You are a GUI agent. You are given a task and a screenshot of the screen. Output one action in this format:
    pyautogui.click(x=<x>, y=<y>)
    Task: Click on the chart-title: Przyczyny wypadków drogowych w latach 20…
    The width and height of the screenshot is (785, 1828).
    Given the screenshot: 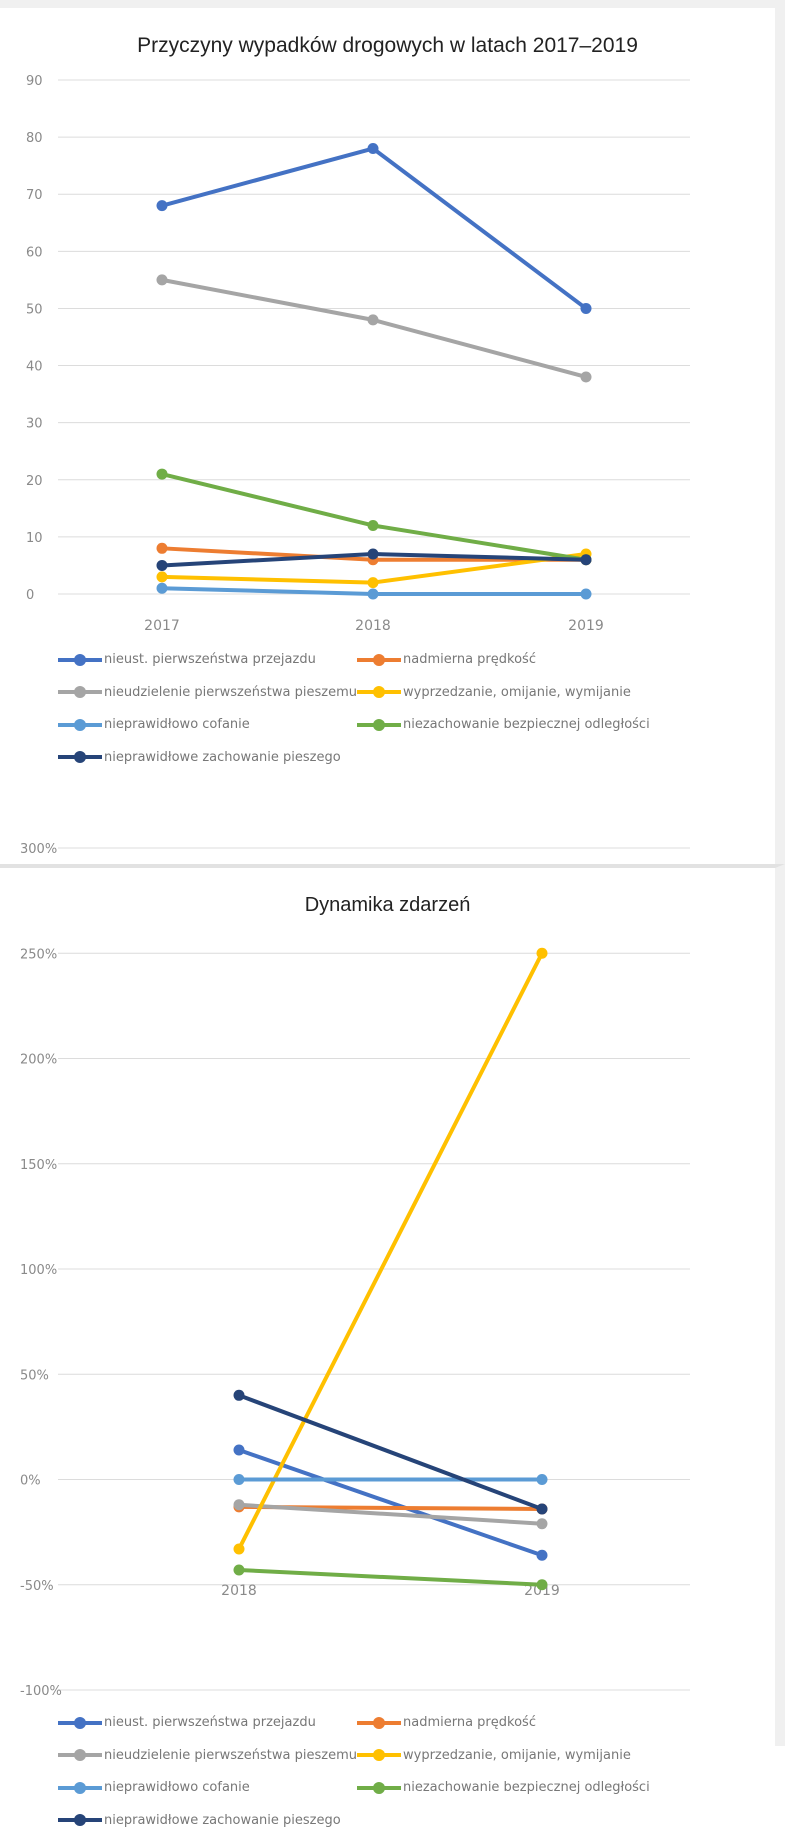 What is the action you would take?
    pyautogui.click(x=387, y=45)
    